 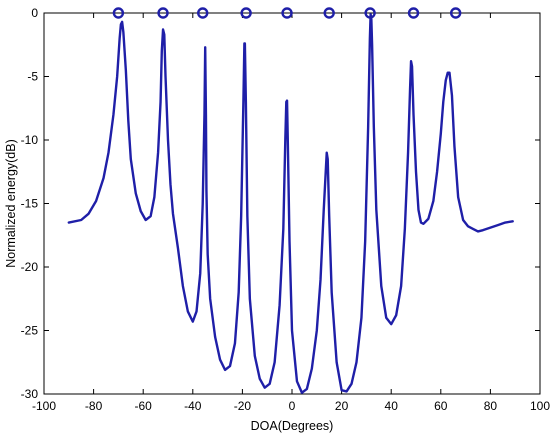 What do you see at coordinates (30, 204) in the screenshot?
I see `y-tick-label: -15` at bounding box center [30, 204].